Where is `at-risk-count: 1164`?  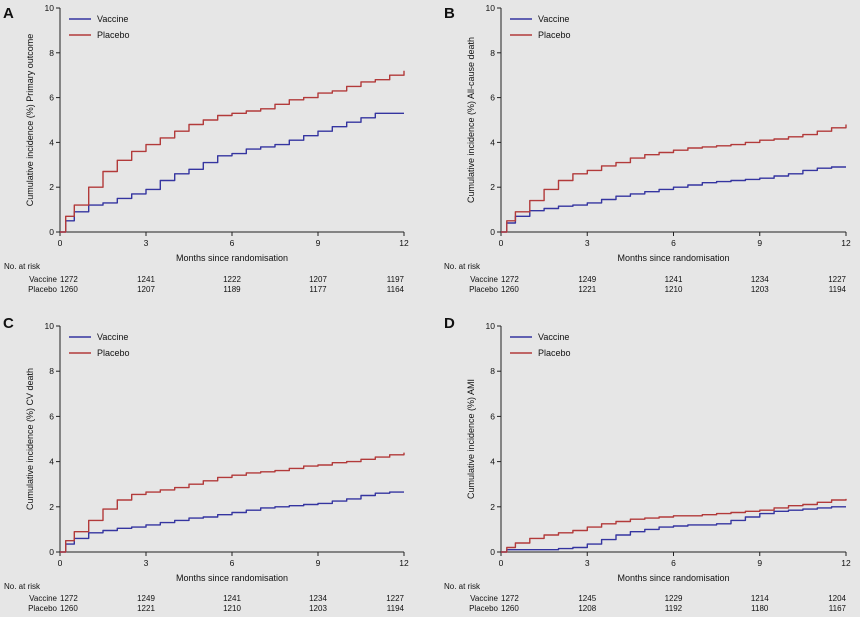
at-risk-count: 1164 is located at coordinates (396, 289).